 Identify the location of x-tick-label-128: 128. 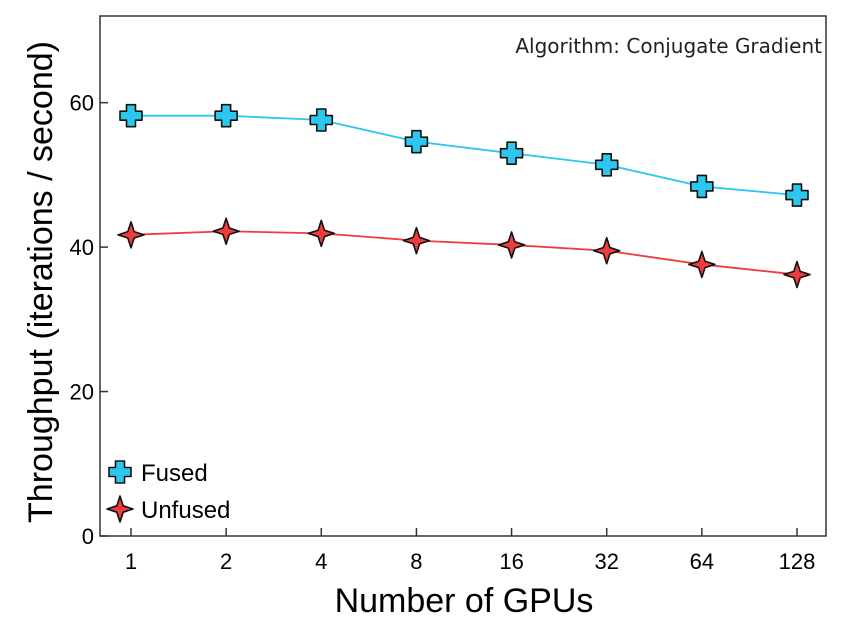
(797, 561).